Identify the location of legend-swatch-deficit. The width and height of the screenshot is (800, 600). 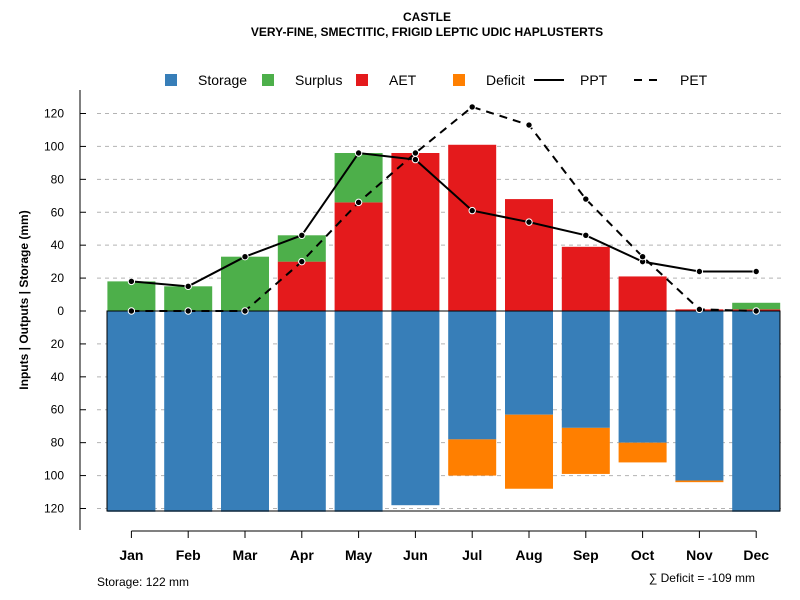
(459, 80).